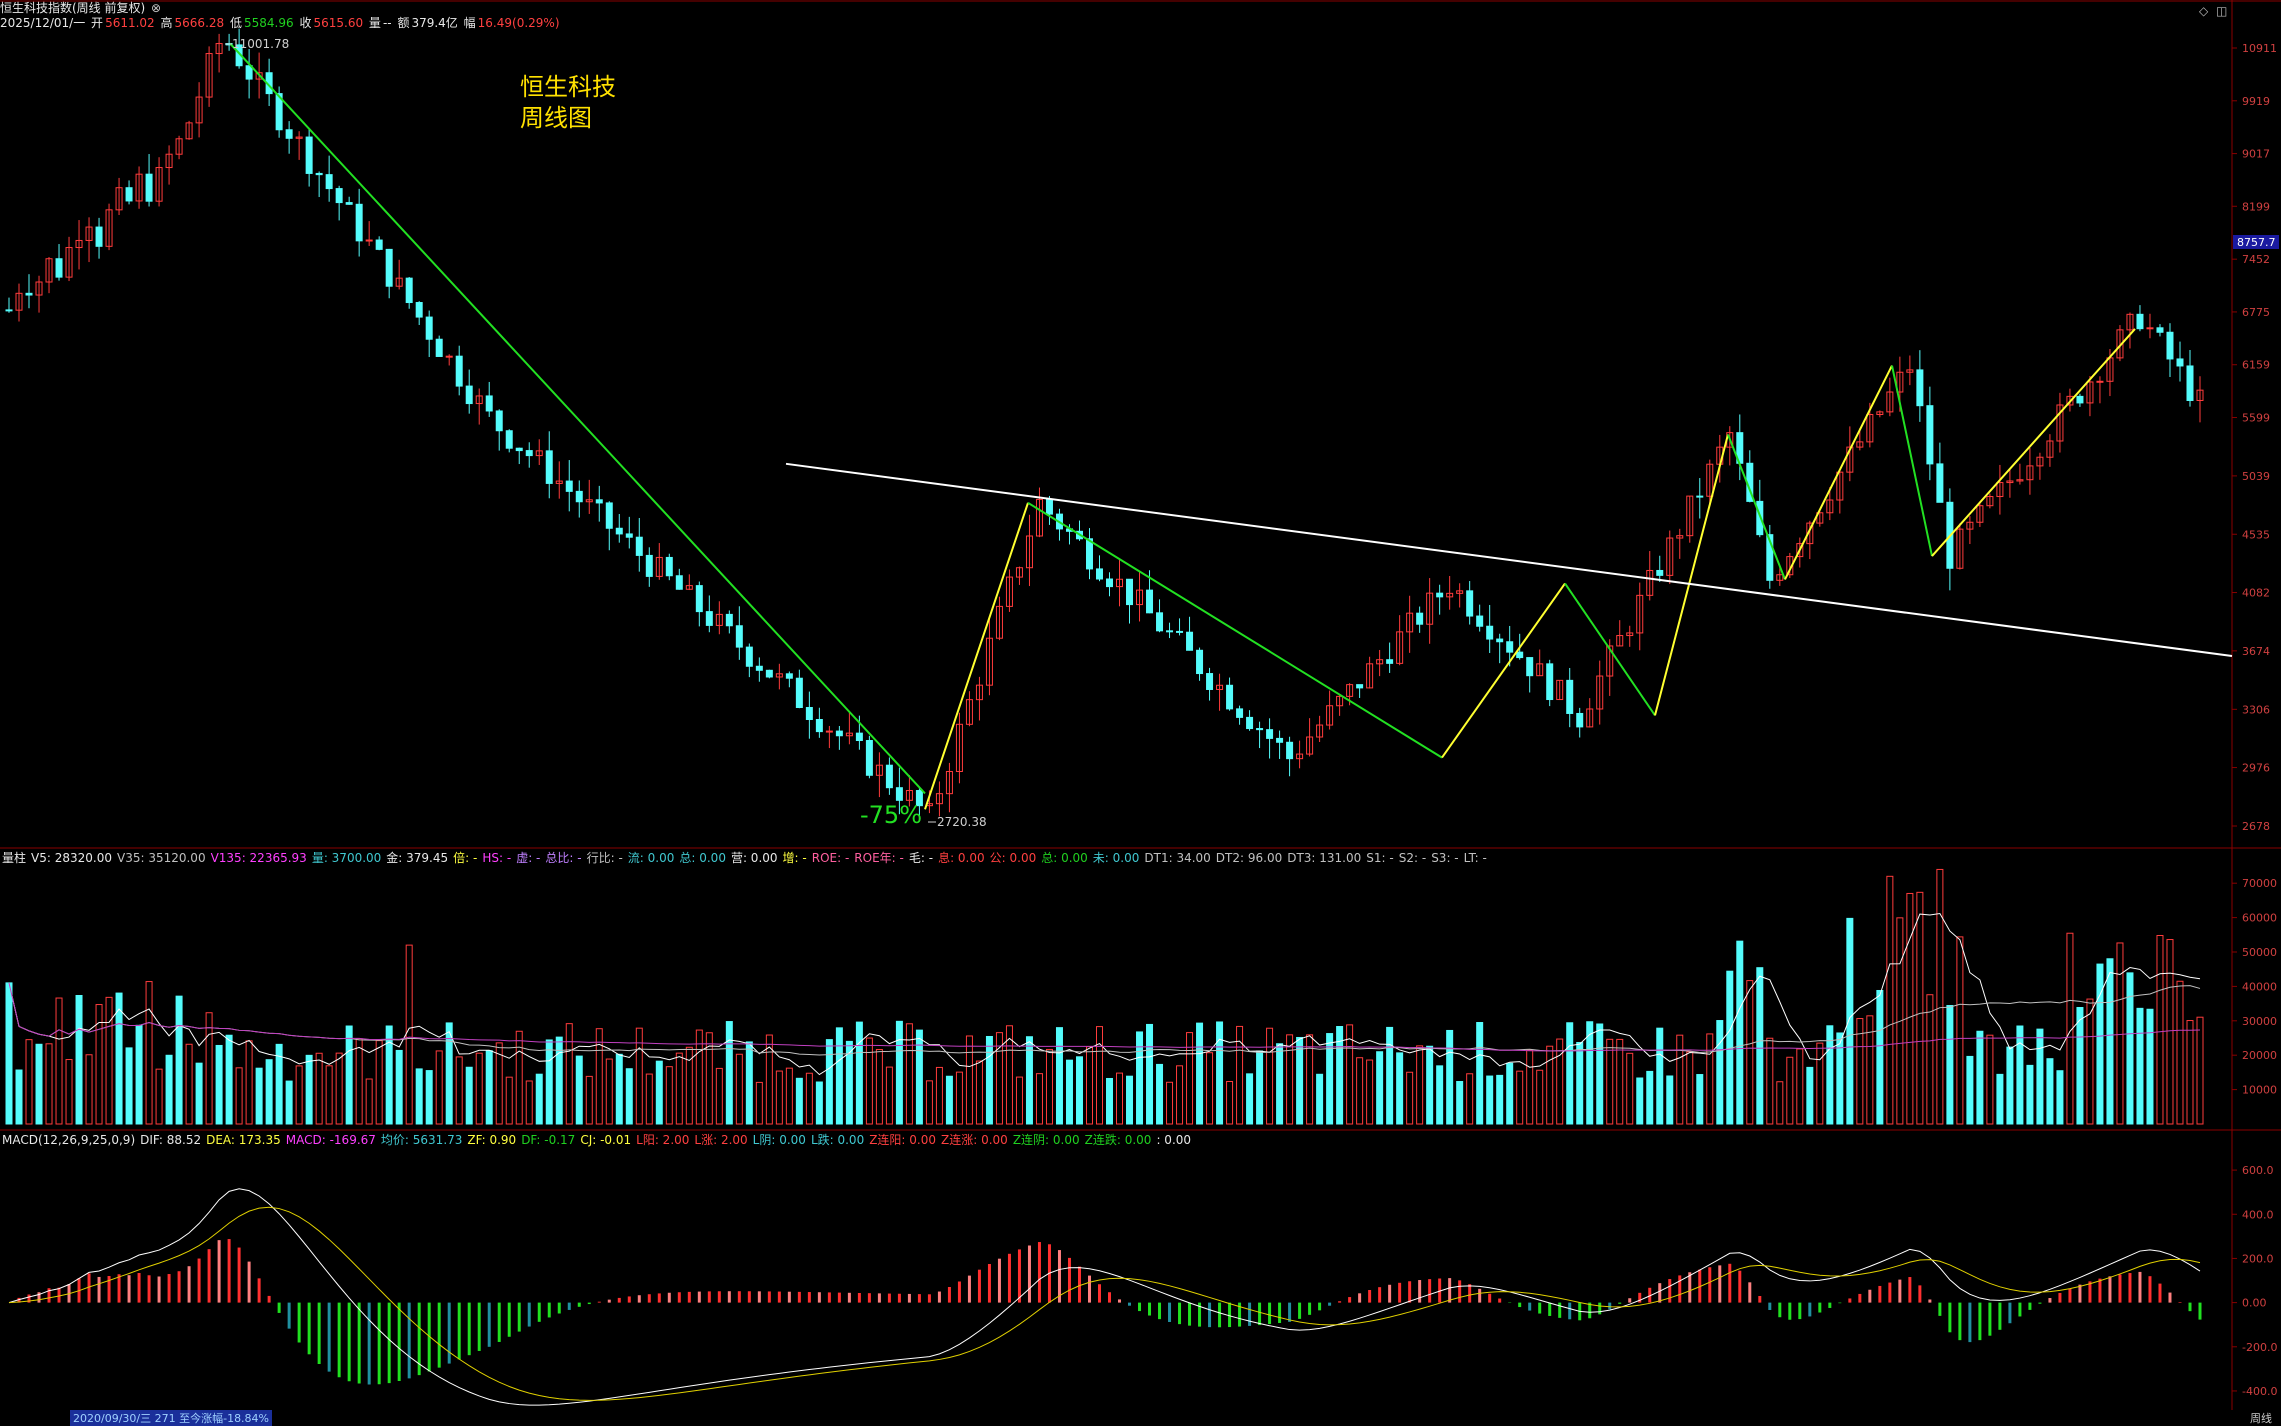 The width and height of the screenshot is (2281, 1426). Describe the element at coordinates (2261, 1418) in the screenshot. I see `period-label: 周线` at that location.